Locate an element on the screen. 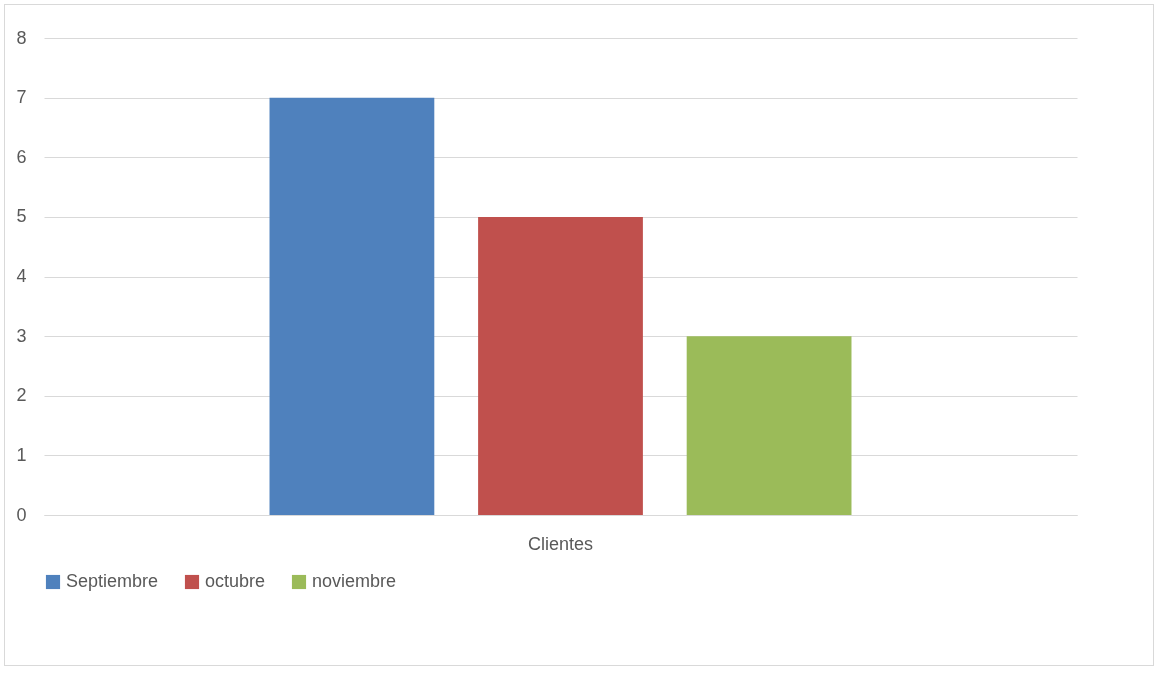  y-tick-label: 5 is located at coordinates (21, 216).